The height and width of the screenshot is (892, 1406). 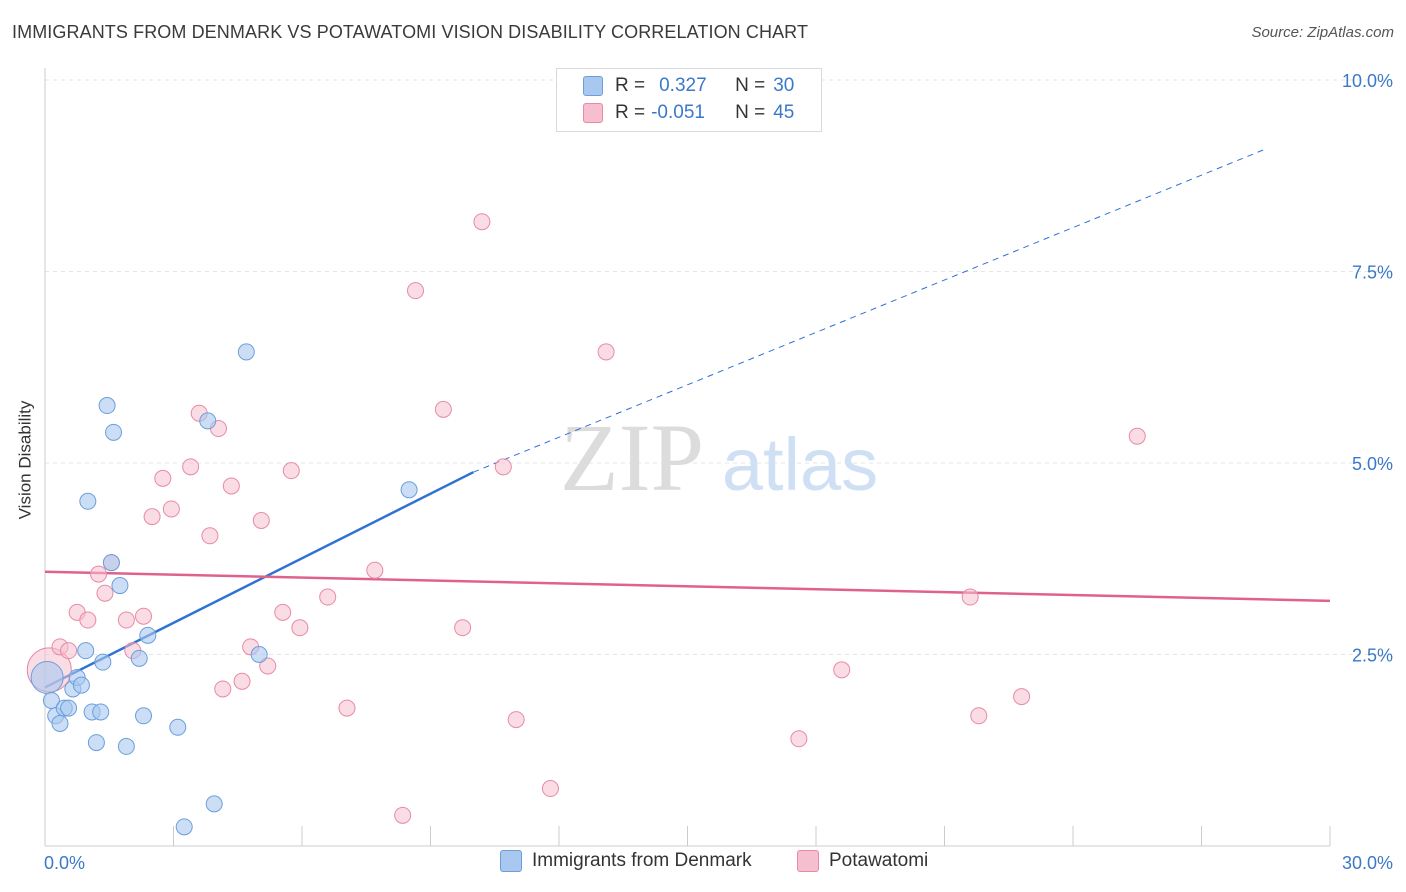 What do you see at coordinates (800, 464) in the screenshot?
I see `watermark-atlas: atlas` at bounding box center [800, 464].